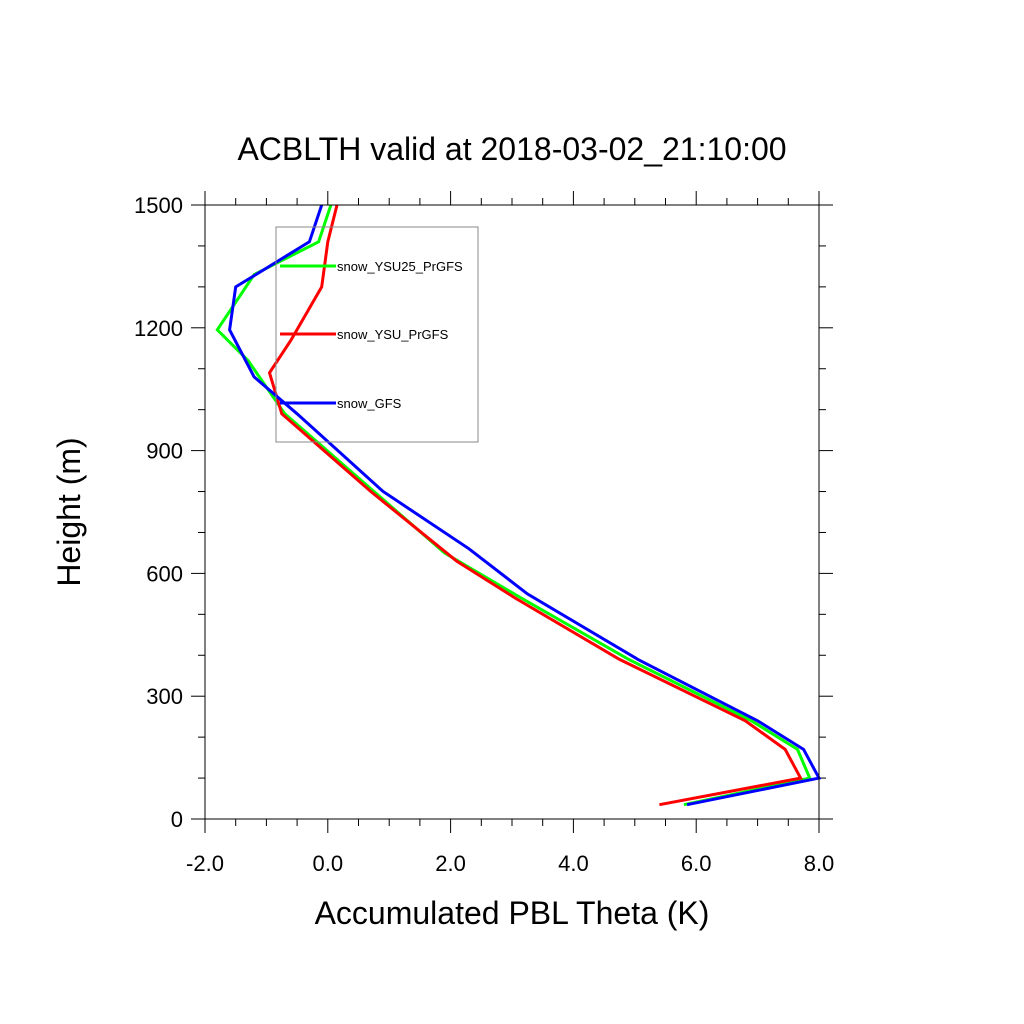 Image resolution: width=1024 pixels, height=1024 pixels. Describe the element at coordinates (819, 863) in the screenshot. I see `x-tick-label: 8.0` at that location.